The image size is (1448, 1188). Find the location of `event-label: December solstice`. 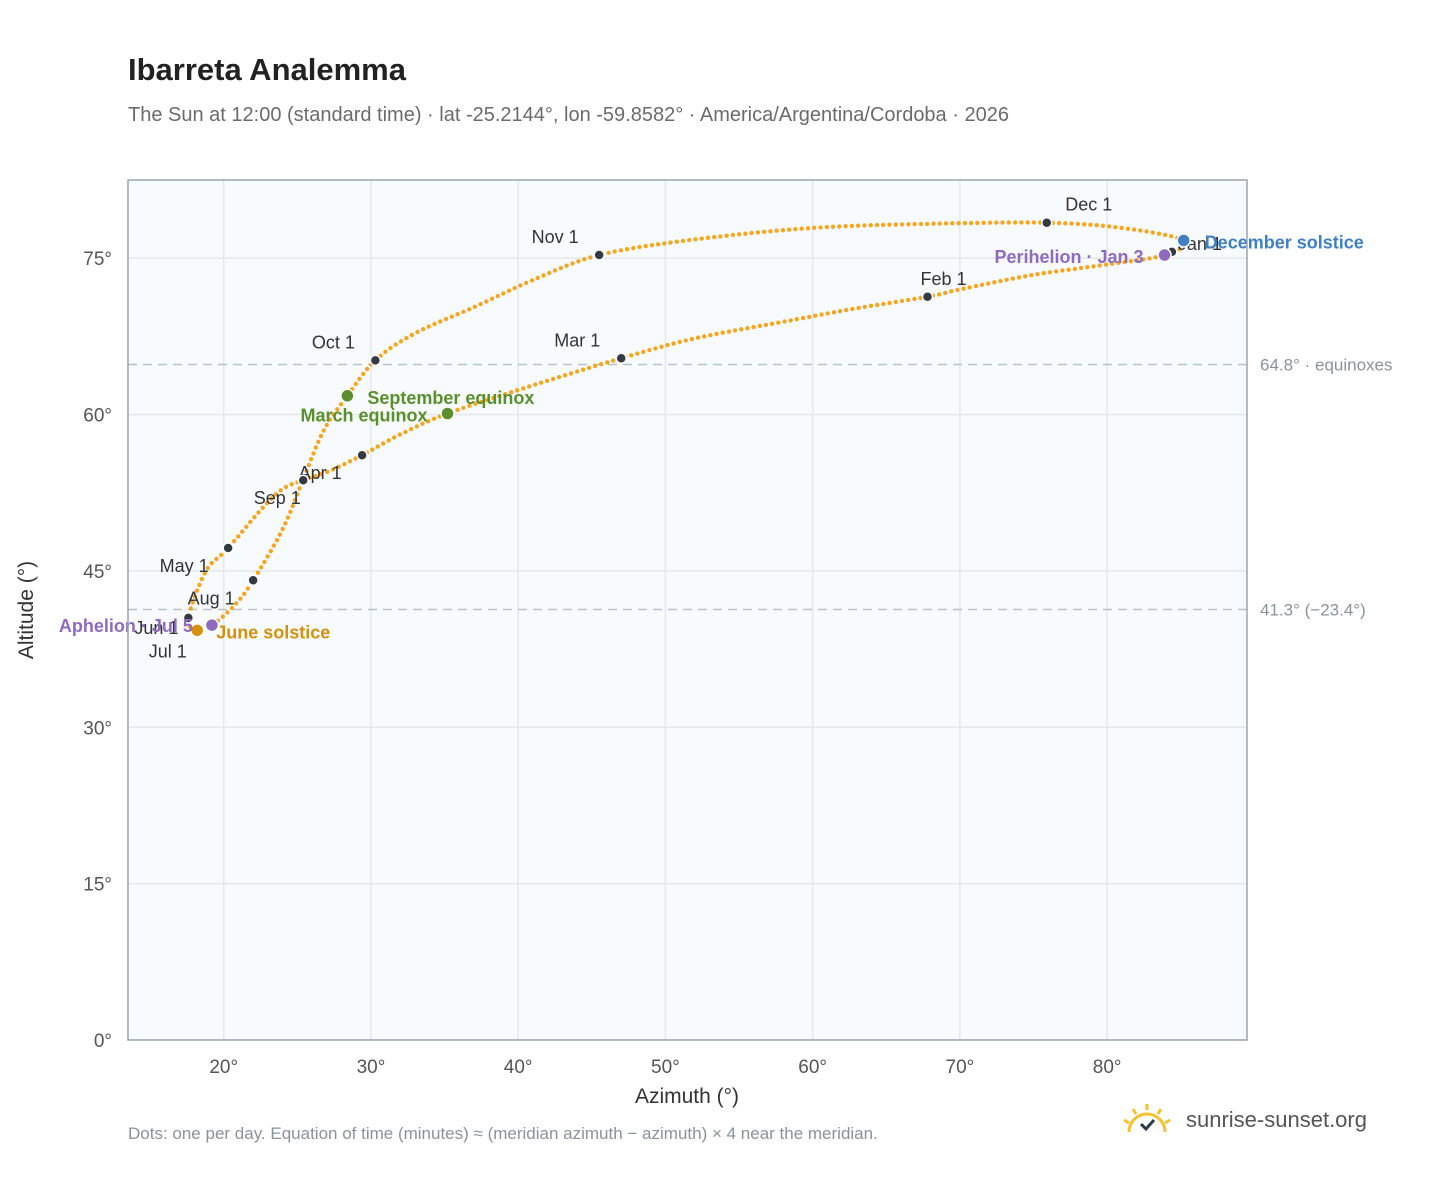

event-label: December solstice is located at coordinates (1284, 242).